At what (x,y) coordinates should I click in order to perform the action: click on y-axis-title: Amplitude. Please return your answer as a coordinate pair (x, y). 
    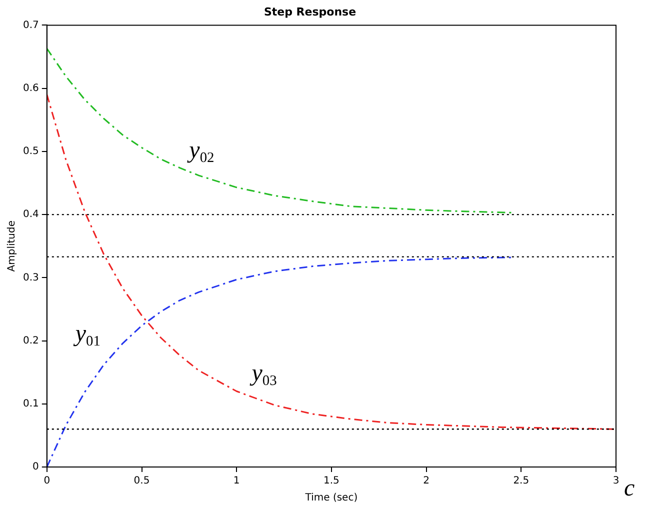
    Looking at the image, I should click on (12, 246).